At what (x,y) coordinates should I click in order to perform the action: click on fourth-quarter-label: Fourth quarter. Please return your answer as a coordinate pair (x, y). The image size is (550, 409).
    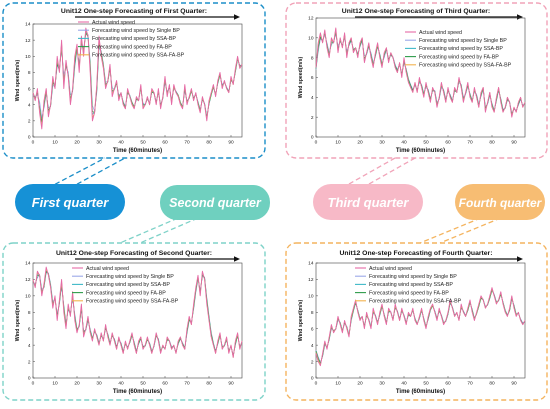
    Looking at the image, I should click on (501, 203).